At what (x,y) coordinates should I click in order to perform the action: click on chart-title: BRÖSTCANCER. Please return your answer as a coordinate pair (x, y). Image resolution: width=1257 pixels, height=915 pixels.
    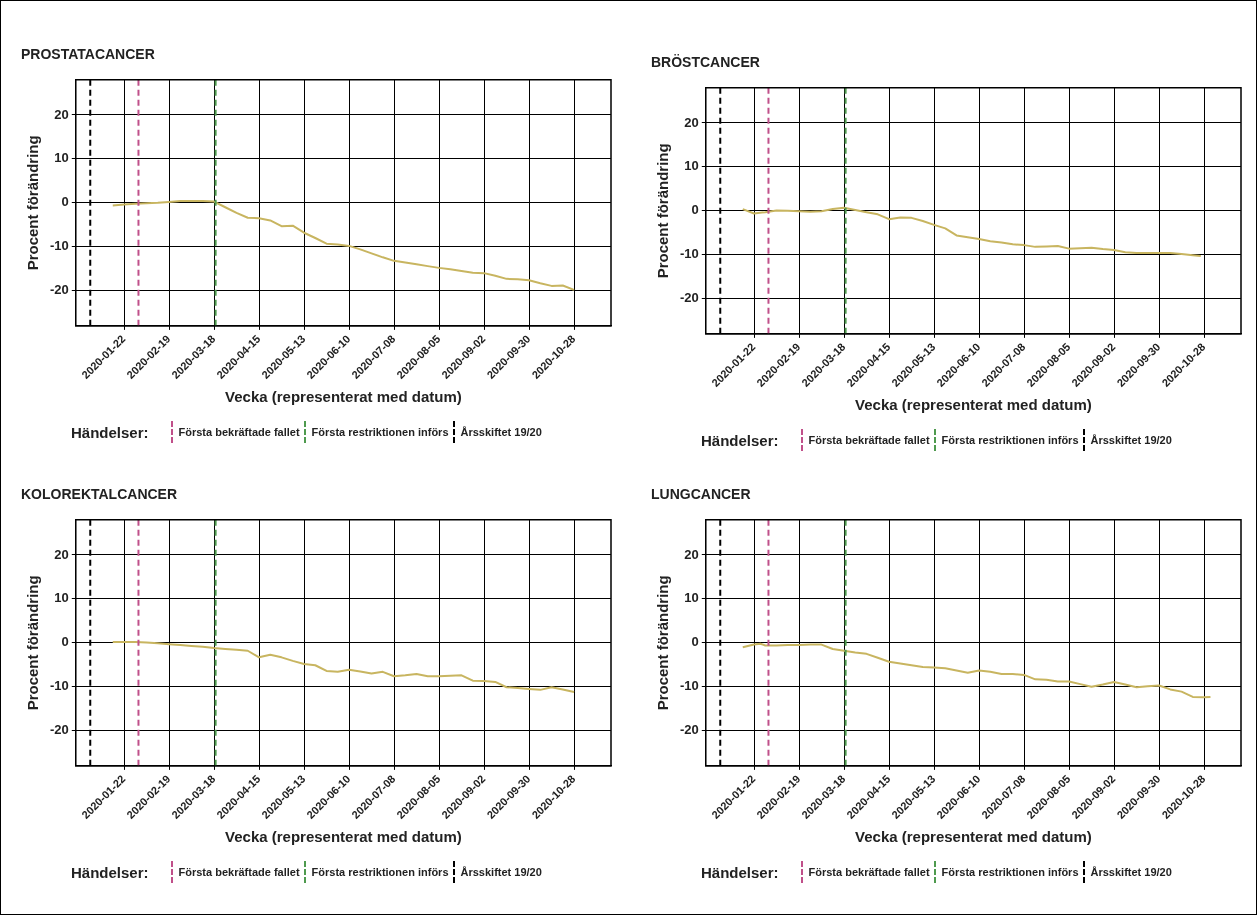
    Looking at the image, I should click on (705, 62).